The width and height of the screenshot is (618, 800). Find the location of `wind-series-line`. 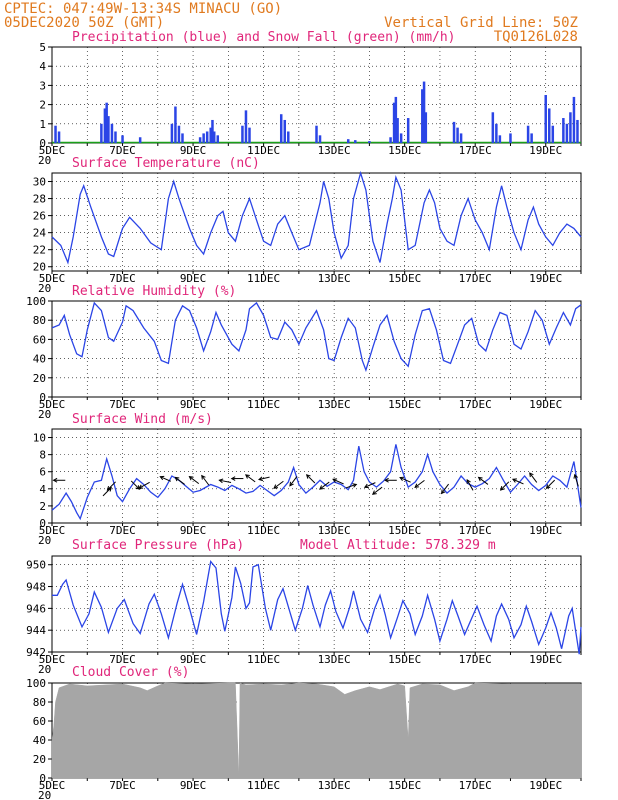

wind-series-line is located at coordinates (316, 482).